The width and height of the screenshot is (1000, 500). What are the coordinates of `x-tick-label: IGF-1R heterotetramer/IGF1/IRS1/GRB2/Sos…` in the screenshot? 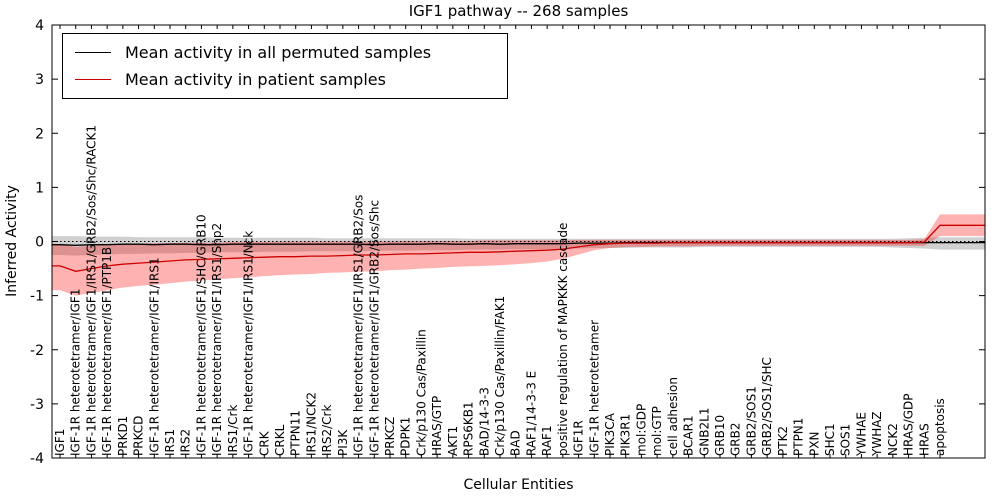 It's located at (91, 290).